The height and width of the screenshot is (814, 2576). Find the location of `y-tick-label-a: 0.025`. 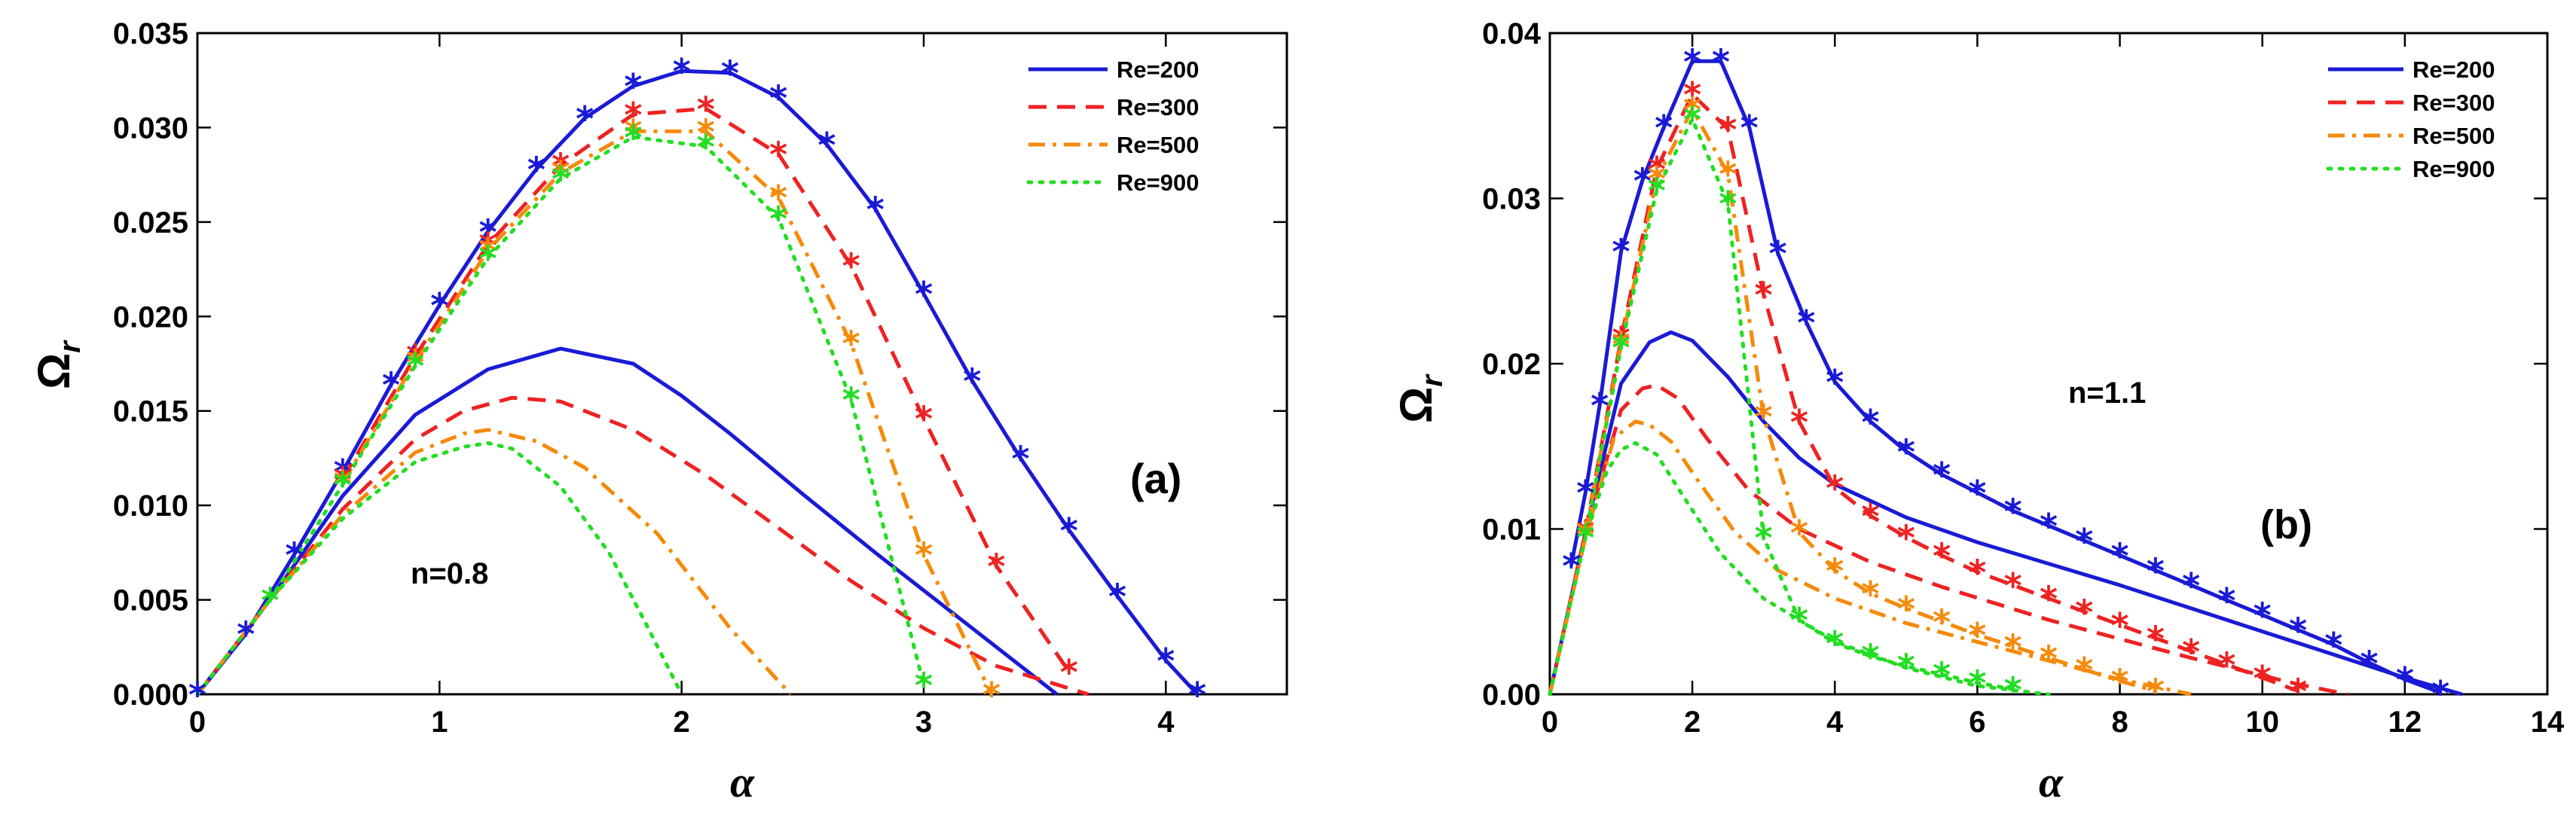

y-tick-label-a: 0.025 is located at coordinates (150, 222).